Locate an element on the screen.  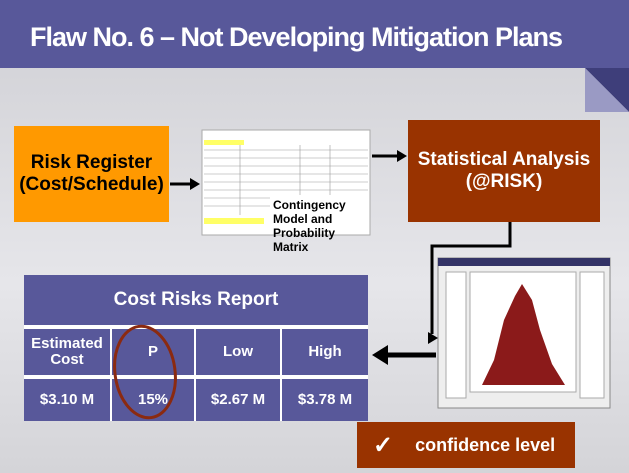
corner-fold is located at coordinates (607, 90).